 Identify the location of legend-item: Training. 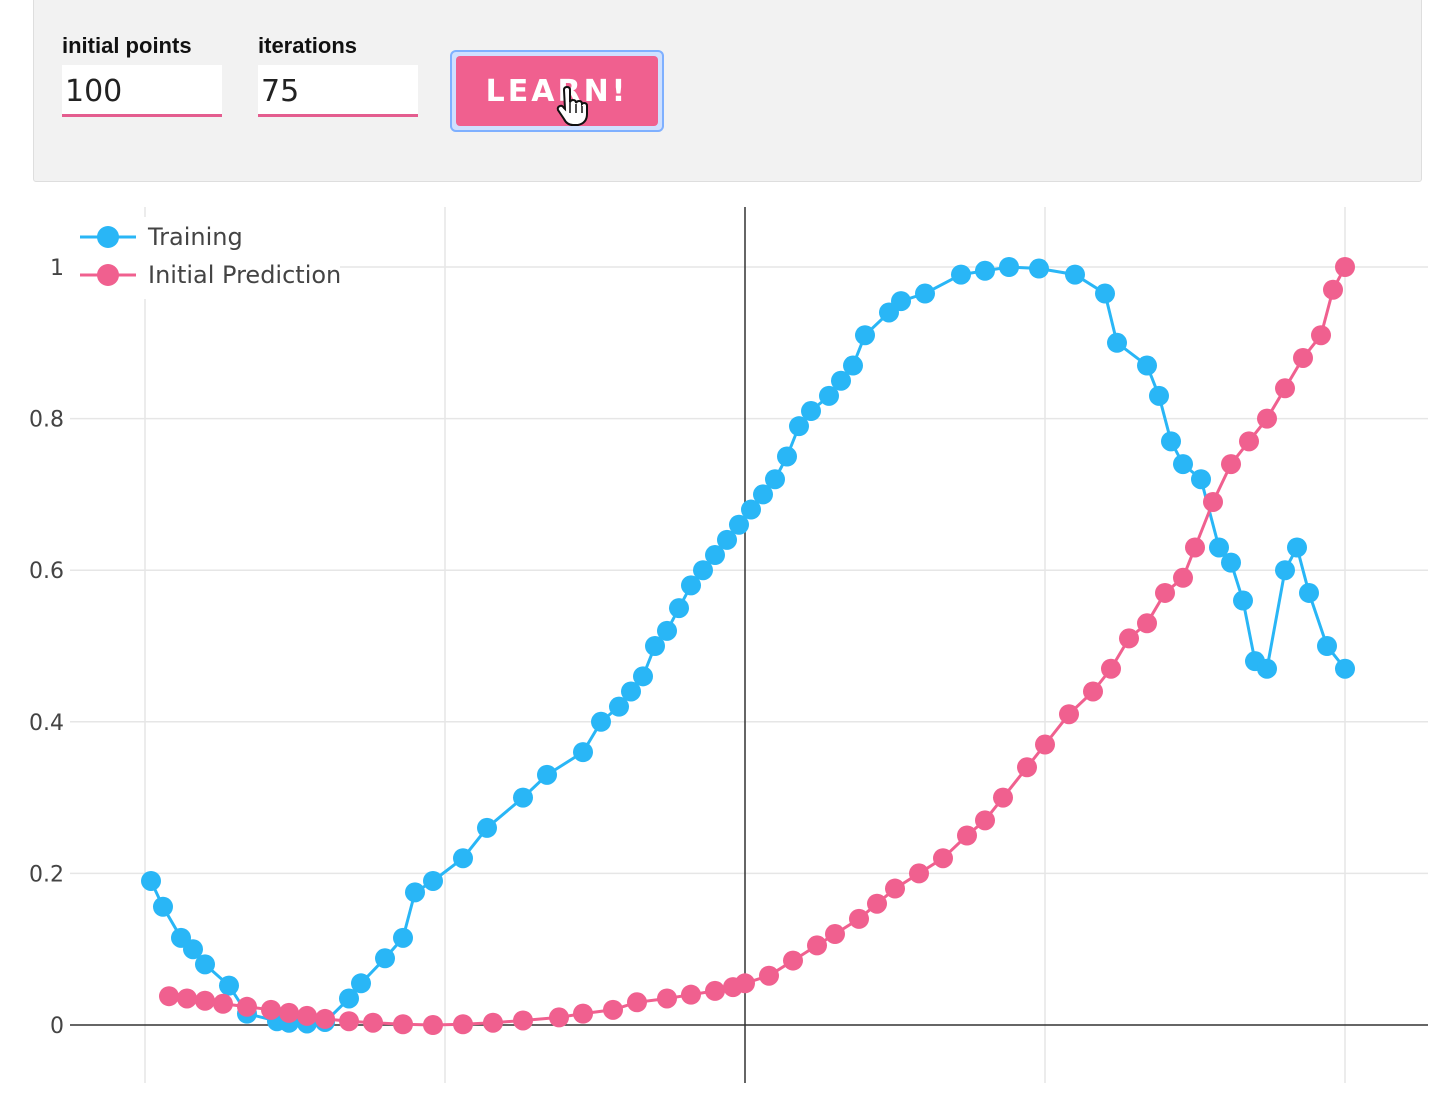
(161, 237).